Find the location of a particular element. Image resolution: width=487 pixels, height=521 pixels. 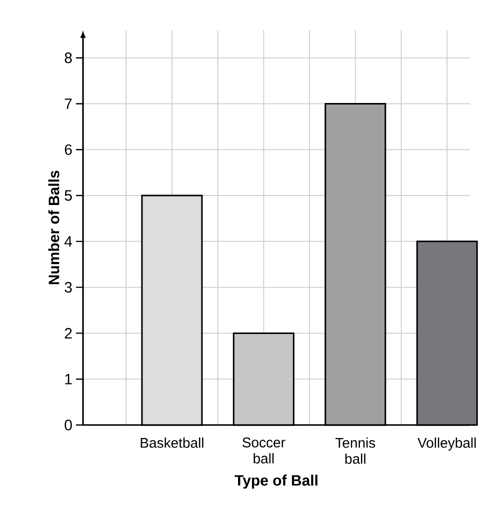

x-tick-label: Volleyball is located at coordinates (447, 444).